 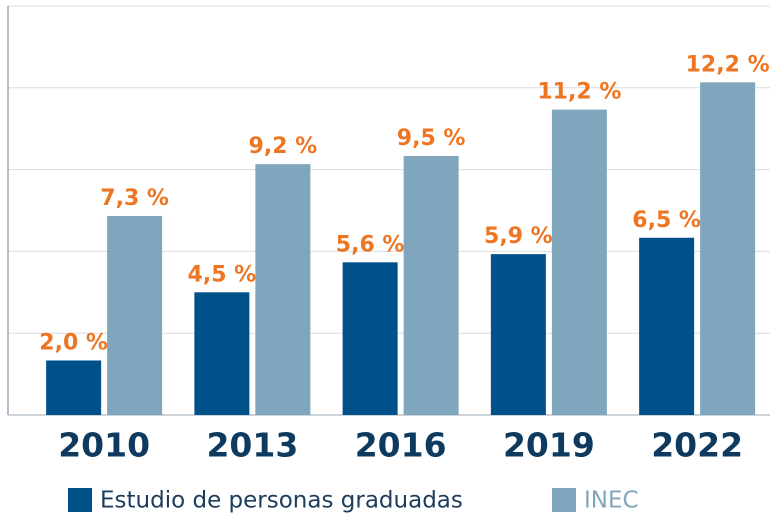 I want to click on x-tick-label: 2022, so click(x=697, y=445).